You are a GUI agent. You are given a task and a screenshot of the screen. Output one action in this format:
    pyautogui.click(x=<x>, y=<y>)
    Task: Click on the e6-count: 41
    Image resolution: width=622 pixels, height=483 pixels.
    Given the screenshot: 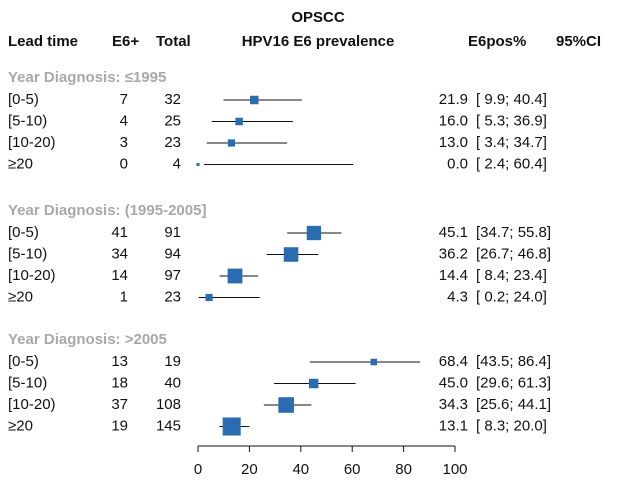 What is the action you would take?
    pyautogui.click(x=119, y=232)
    